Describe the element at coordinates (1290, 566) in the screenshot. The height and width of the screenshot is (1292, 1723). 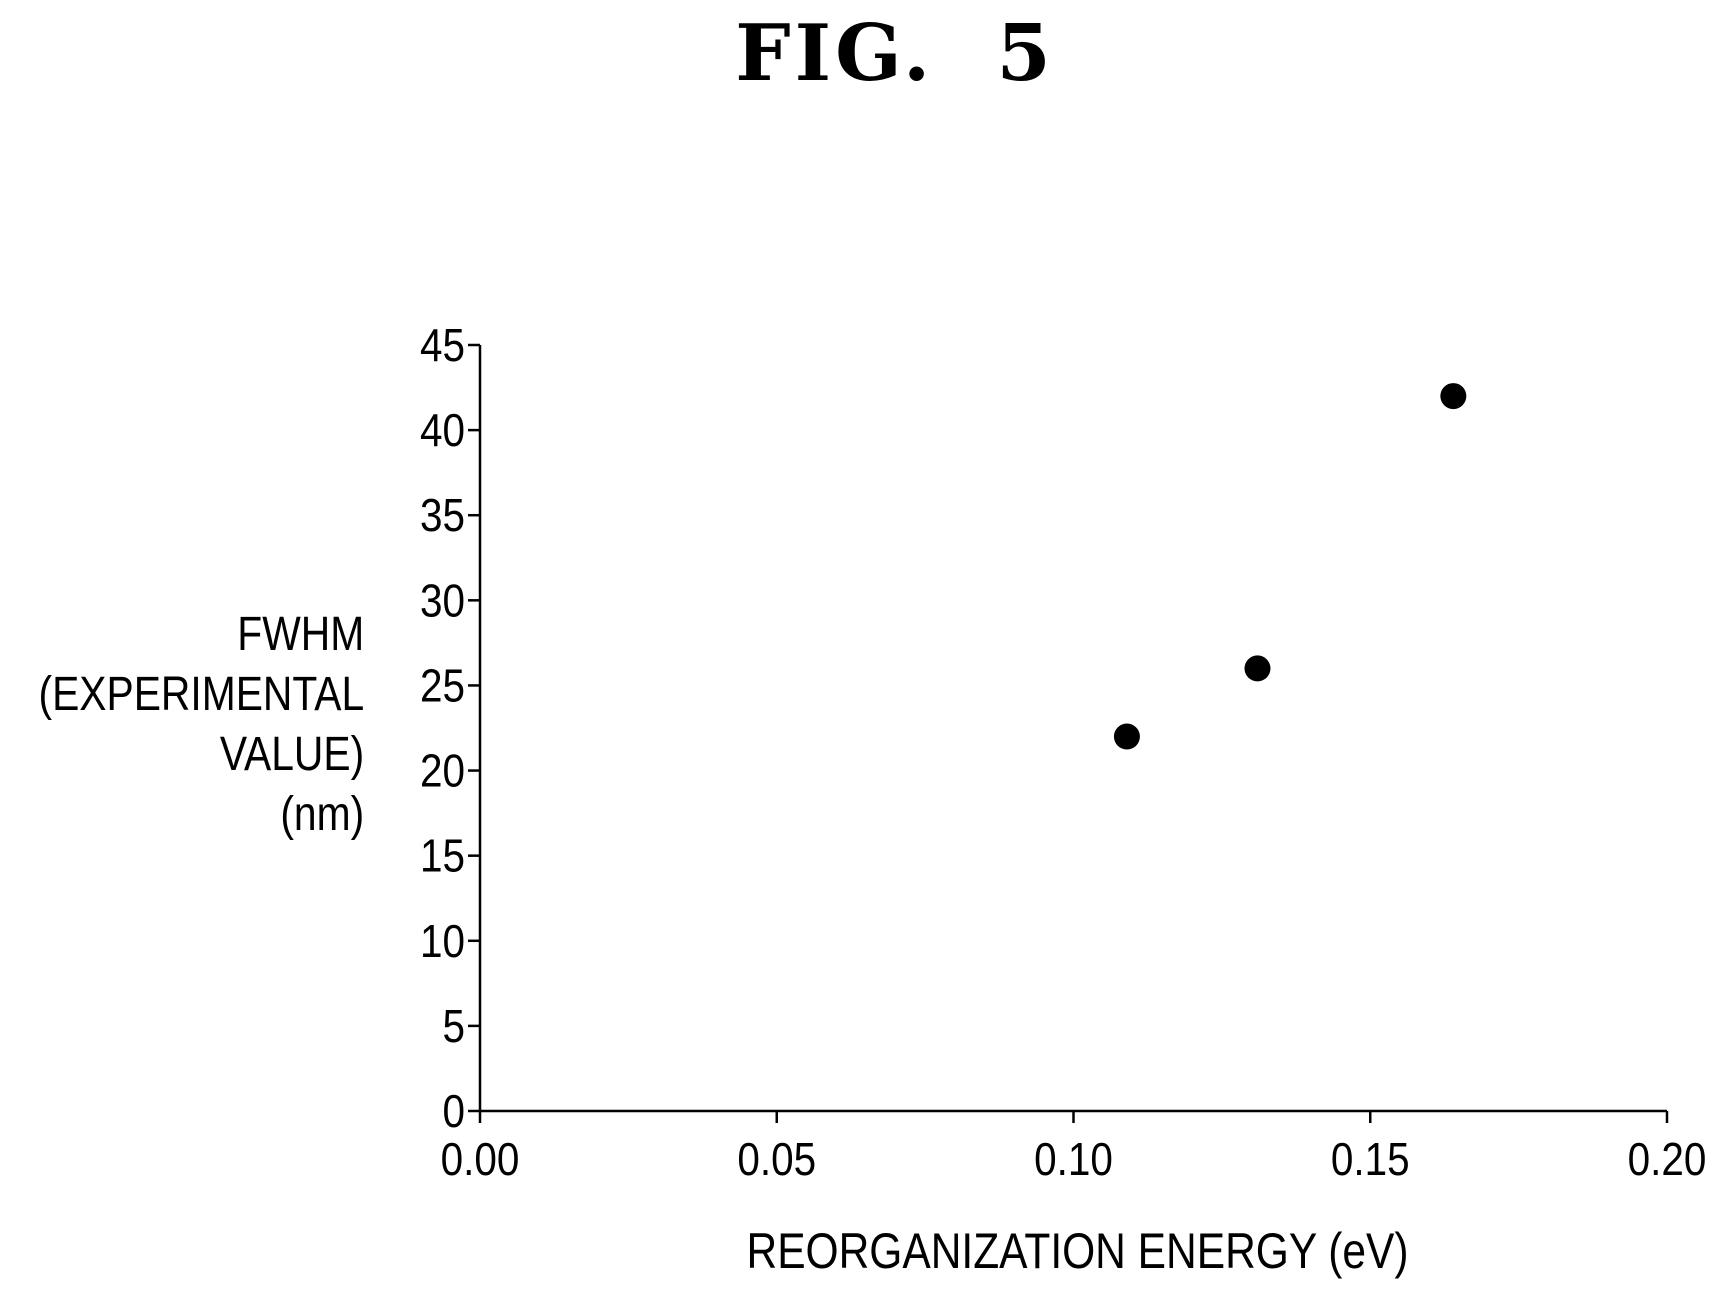
I see `data-points` at that location.